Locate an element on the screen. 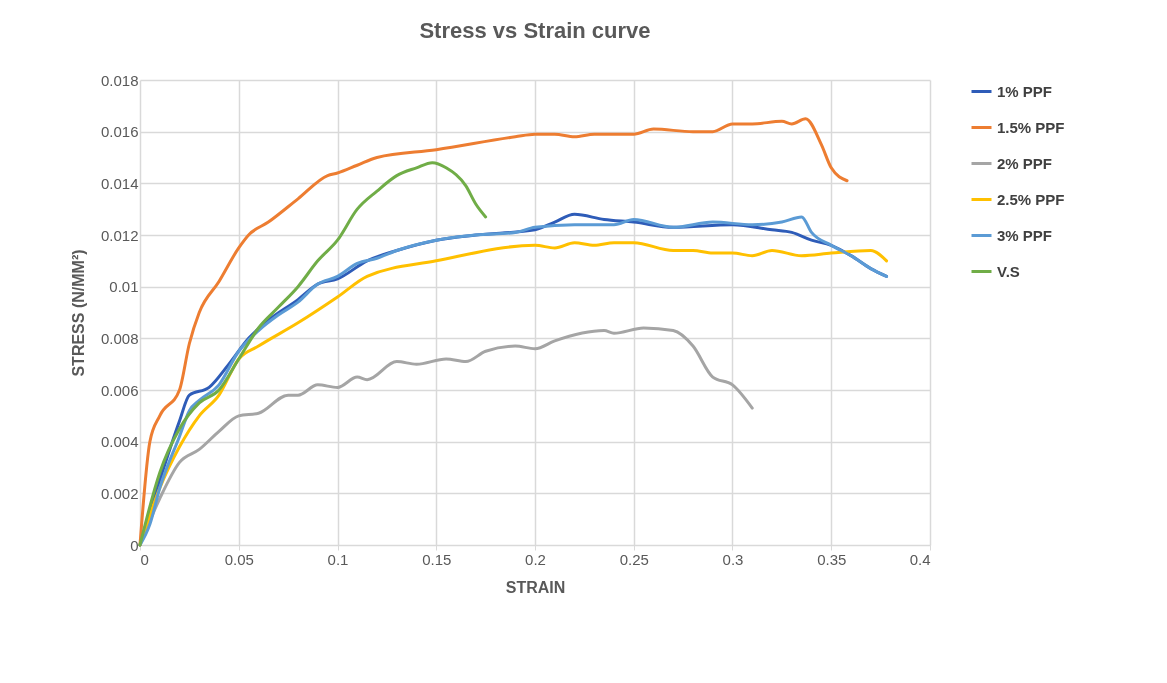 The image size is (1167, 683). legend-label: 2% PPF is located at coordinates (1025, 163).